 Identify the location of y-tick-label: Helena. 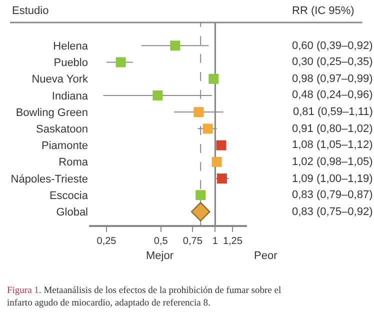
(71, 46).